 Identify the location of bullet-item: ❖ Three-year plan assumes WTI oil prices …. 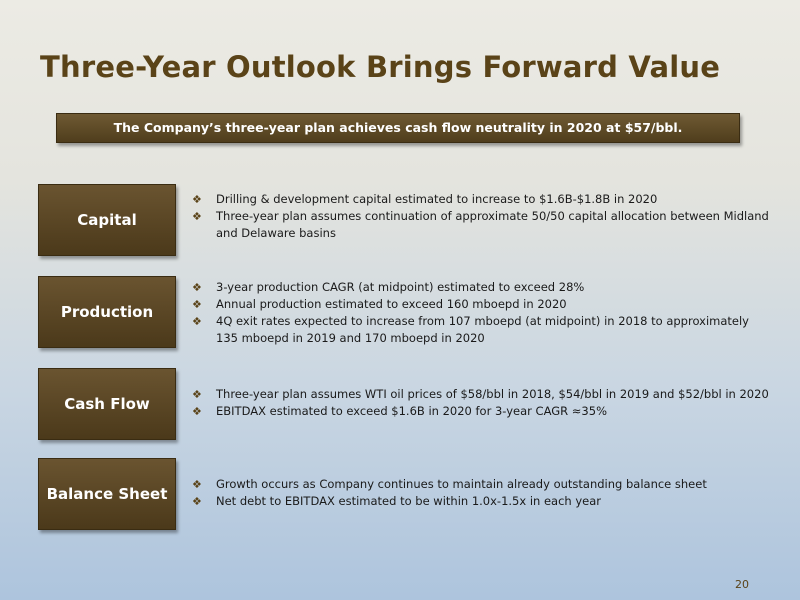
(480, 394).